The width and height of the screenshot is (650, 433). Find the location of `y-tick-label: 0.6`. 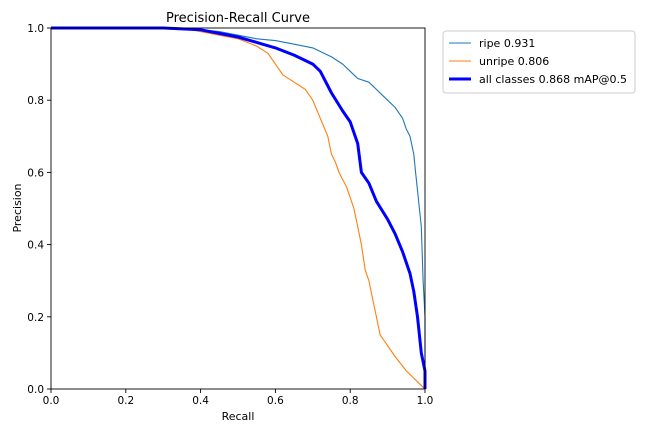

y-tick-label: 0.6 is located at coordinates (35, 173).